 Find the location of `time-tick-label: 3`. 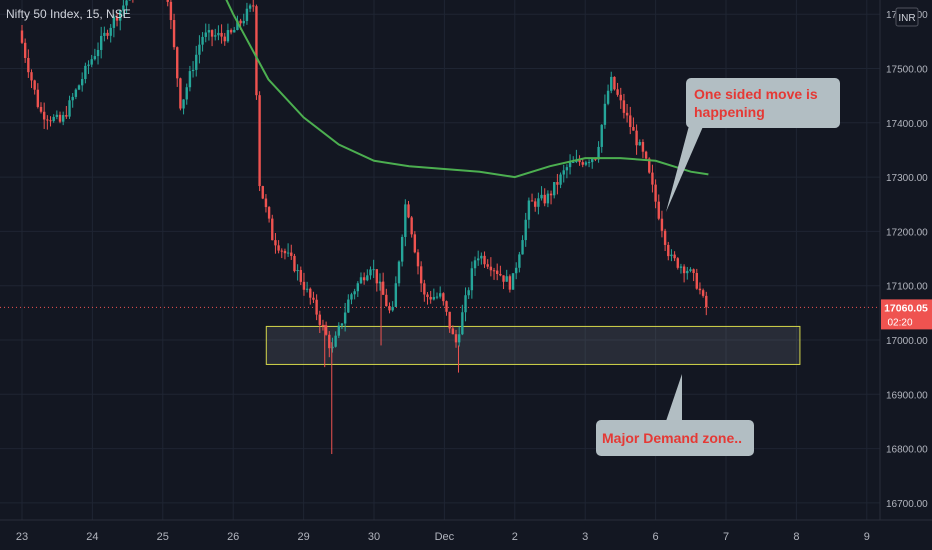

time-tick-label: 3 is located at coordinates (585, 537).